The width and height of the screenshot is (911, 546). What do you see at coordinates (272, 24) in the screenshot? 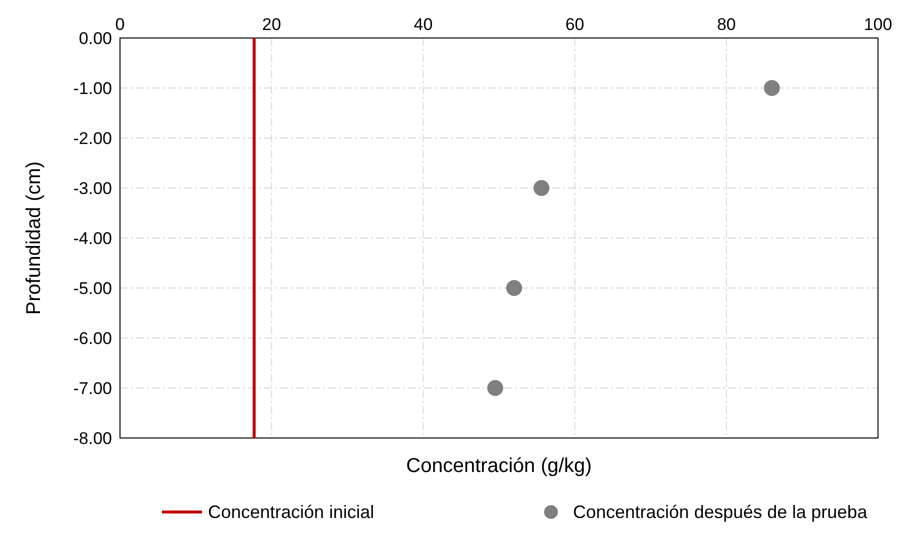
I see `x-tick-label: 20` at bounding box center [272, 24].